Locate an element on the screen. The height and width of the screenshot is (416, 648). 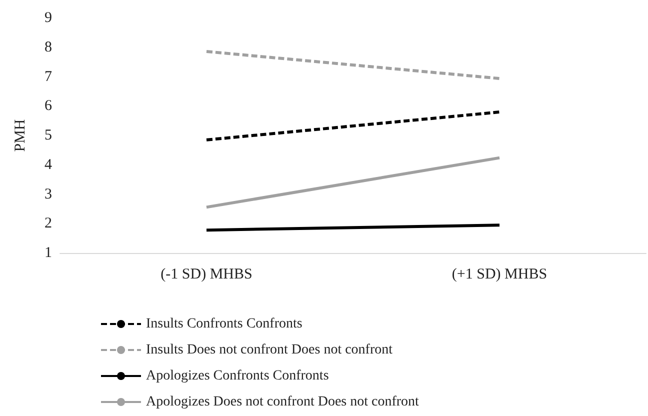
legend-label: Apologizes Does not confront Does not confront is located at coordinates (283, 402).